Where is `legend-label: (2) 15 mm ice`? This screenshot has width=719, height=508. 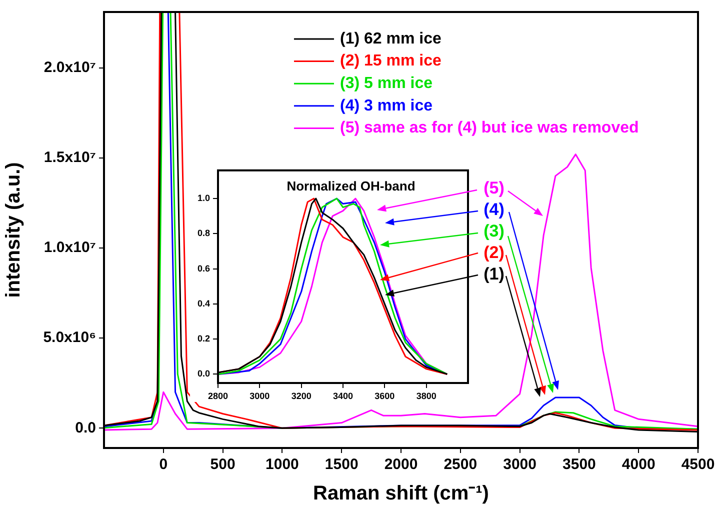 legend-label: (2) 15 mm ice is located at coordinates (391, 61).